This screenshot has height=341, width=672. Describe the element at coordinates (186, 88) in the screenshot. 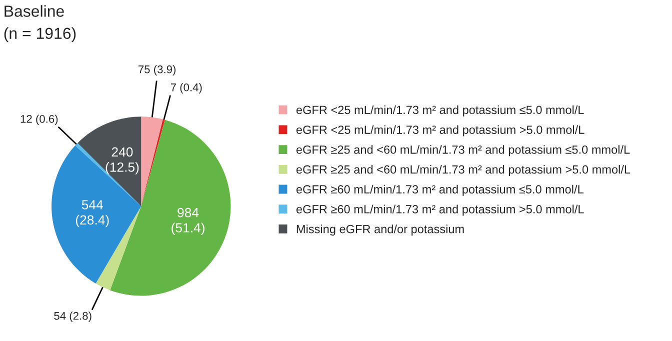

I see `data-label: 7 (0.4)` at that location.